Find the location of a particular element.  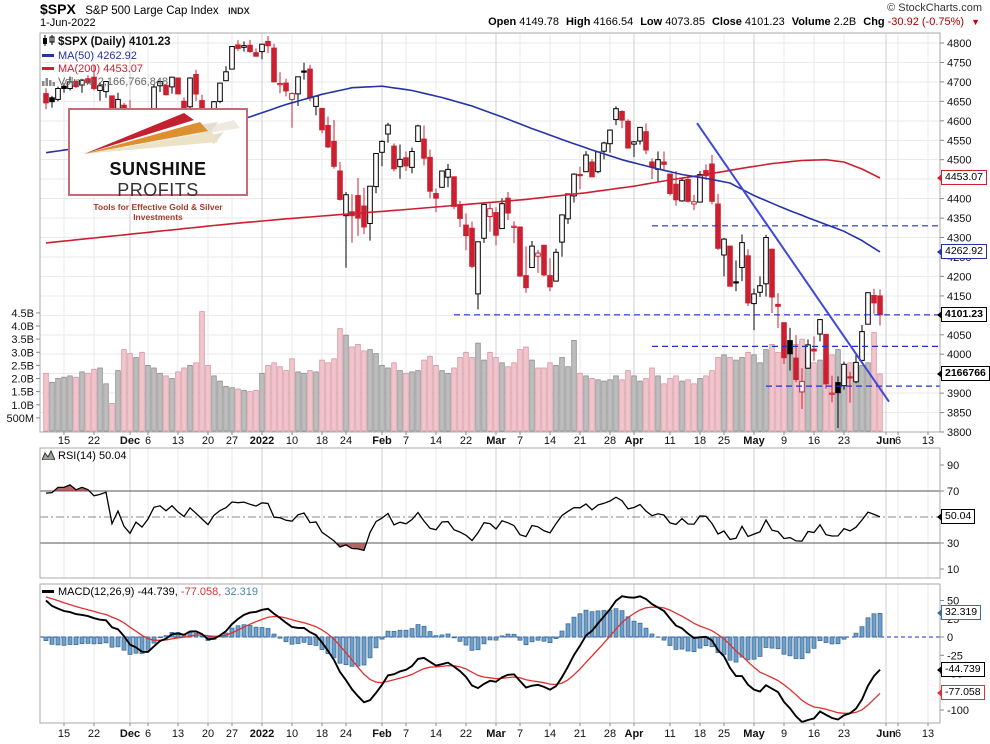

svg-text: 4200 is located at coordinates (959, 277).